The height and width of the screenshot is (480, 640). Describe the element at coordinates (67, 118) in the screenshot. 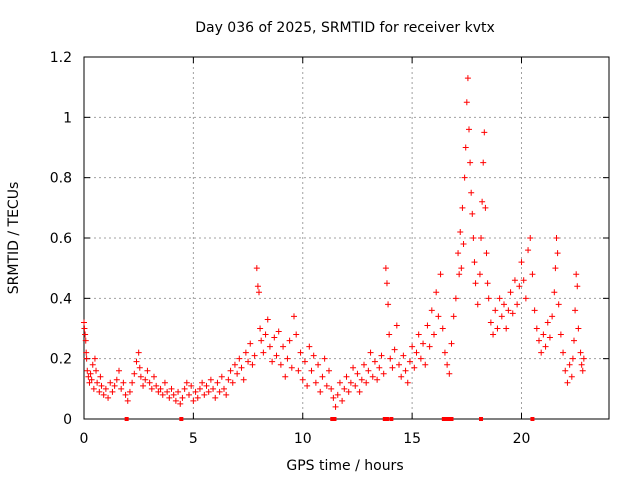

I see `y-tick-label: 1` at that location.